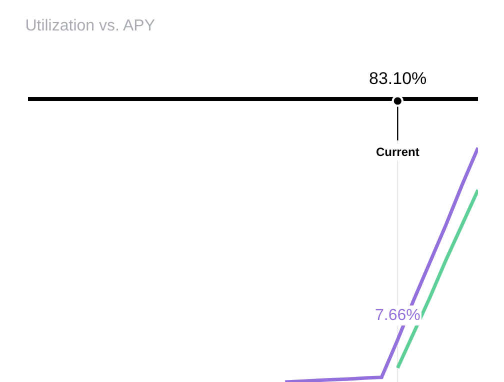 Image resolution: width=504 pixels, height=382 pixels. Describe the element at coordinates (398, 152) in the screenshot. I see `annotation: Current` at that location.